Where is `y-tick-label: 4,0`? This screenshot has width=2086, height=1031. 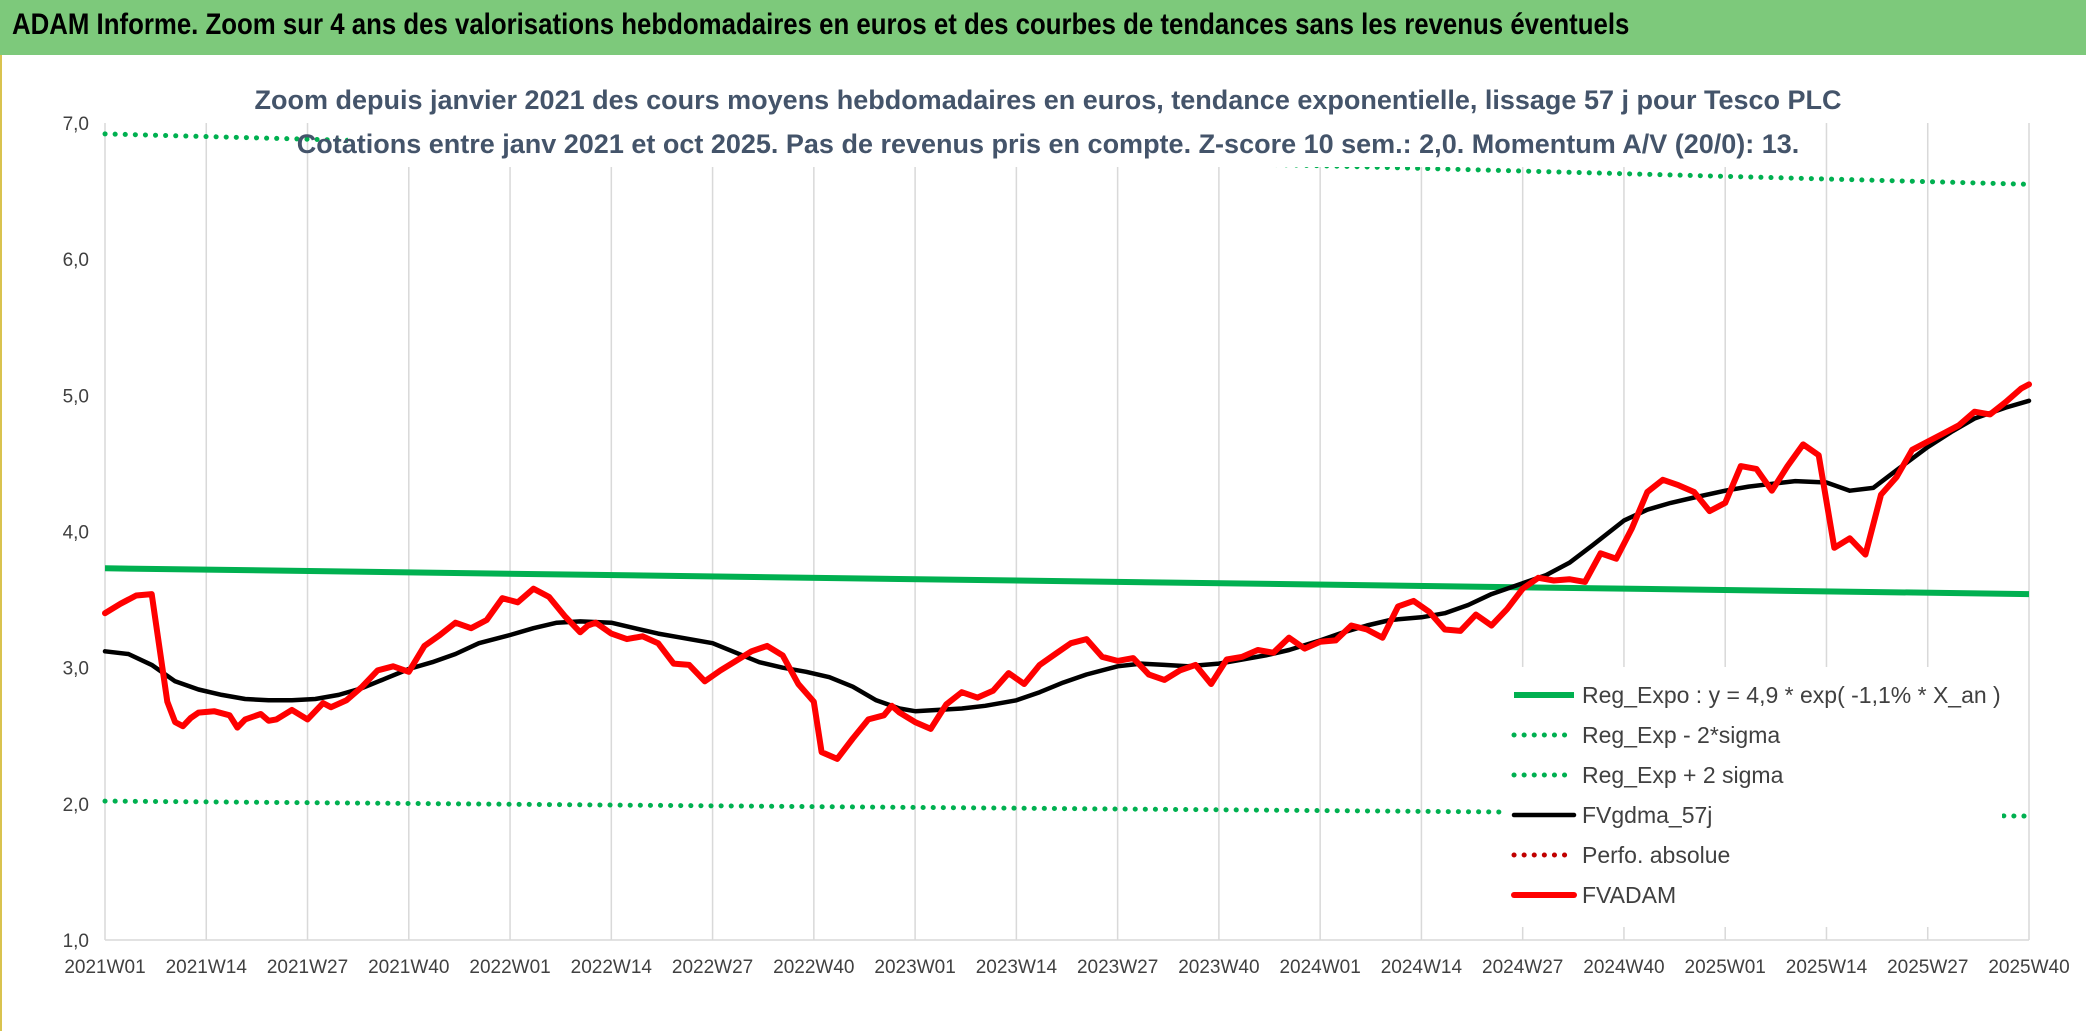 y-tick-label: 4,0 is located at coordinates (76, 533).